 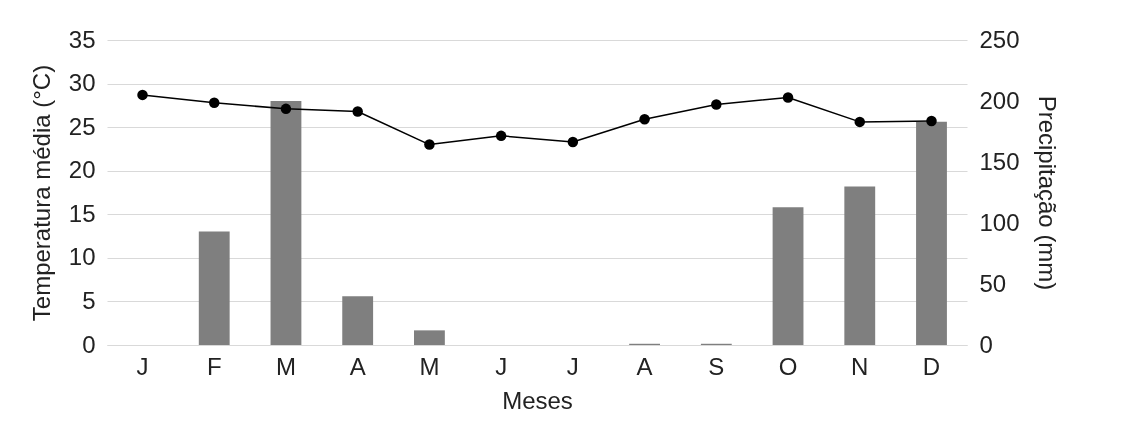 I want to click on y2-tick-label: 200, so click(x=999, y=100).